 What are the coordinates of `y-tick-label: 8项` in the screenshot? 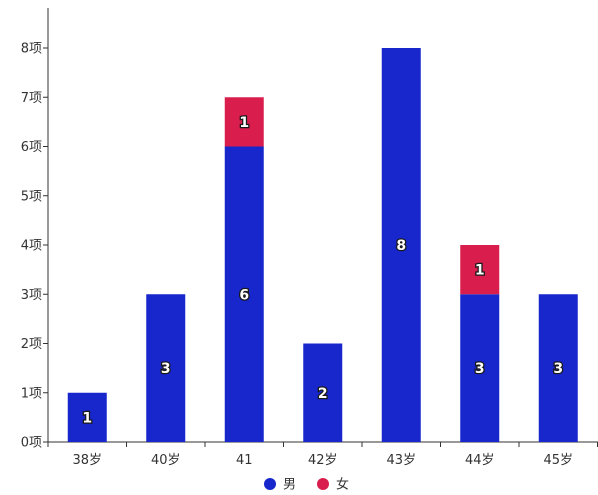 It's located at (31, 49).